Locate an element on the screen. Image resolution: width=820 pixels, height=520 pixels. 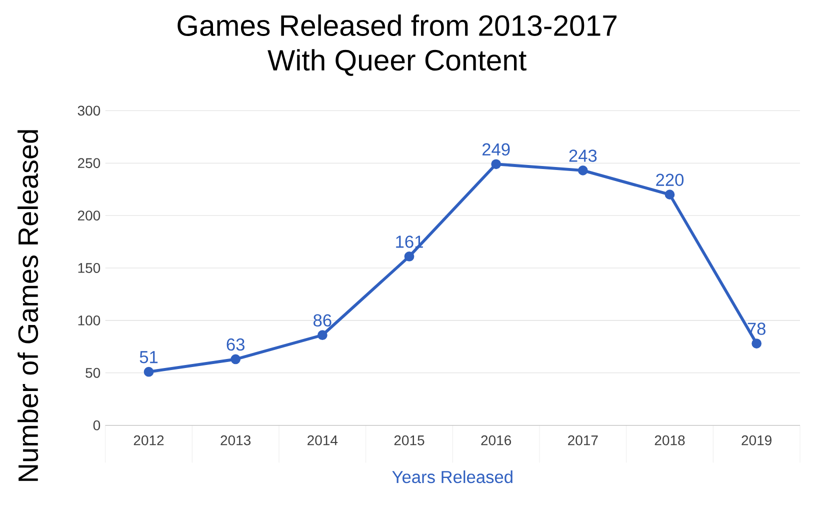
x-axis-title: Years Released is located at coordinates (452, 477).